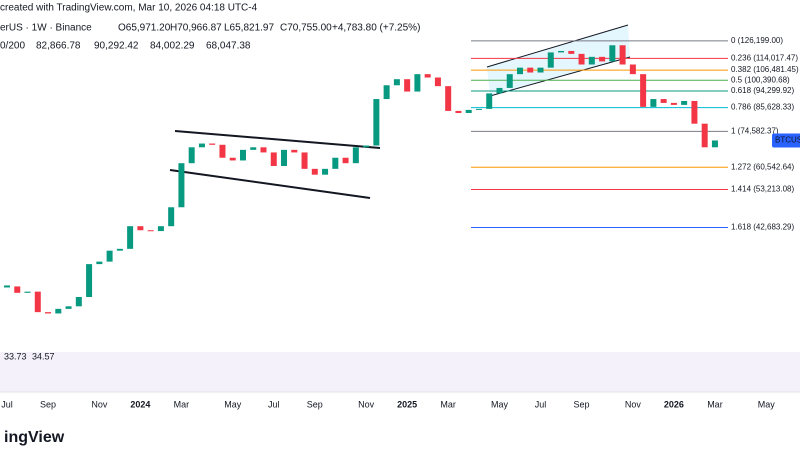  What do you see at coordinates (407, 404) in the screenshot?
I see `x-tick-label: 2025` at bounding box center [407, 404].